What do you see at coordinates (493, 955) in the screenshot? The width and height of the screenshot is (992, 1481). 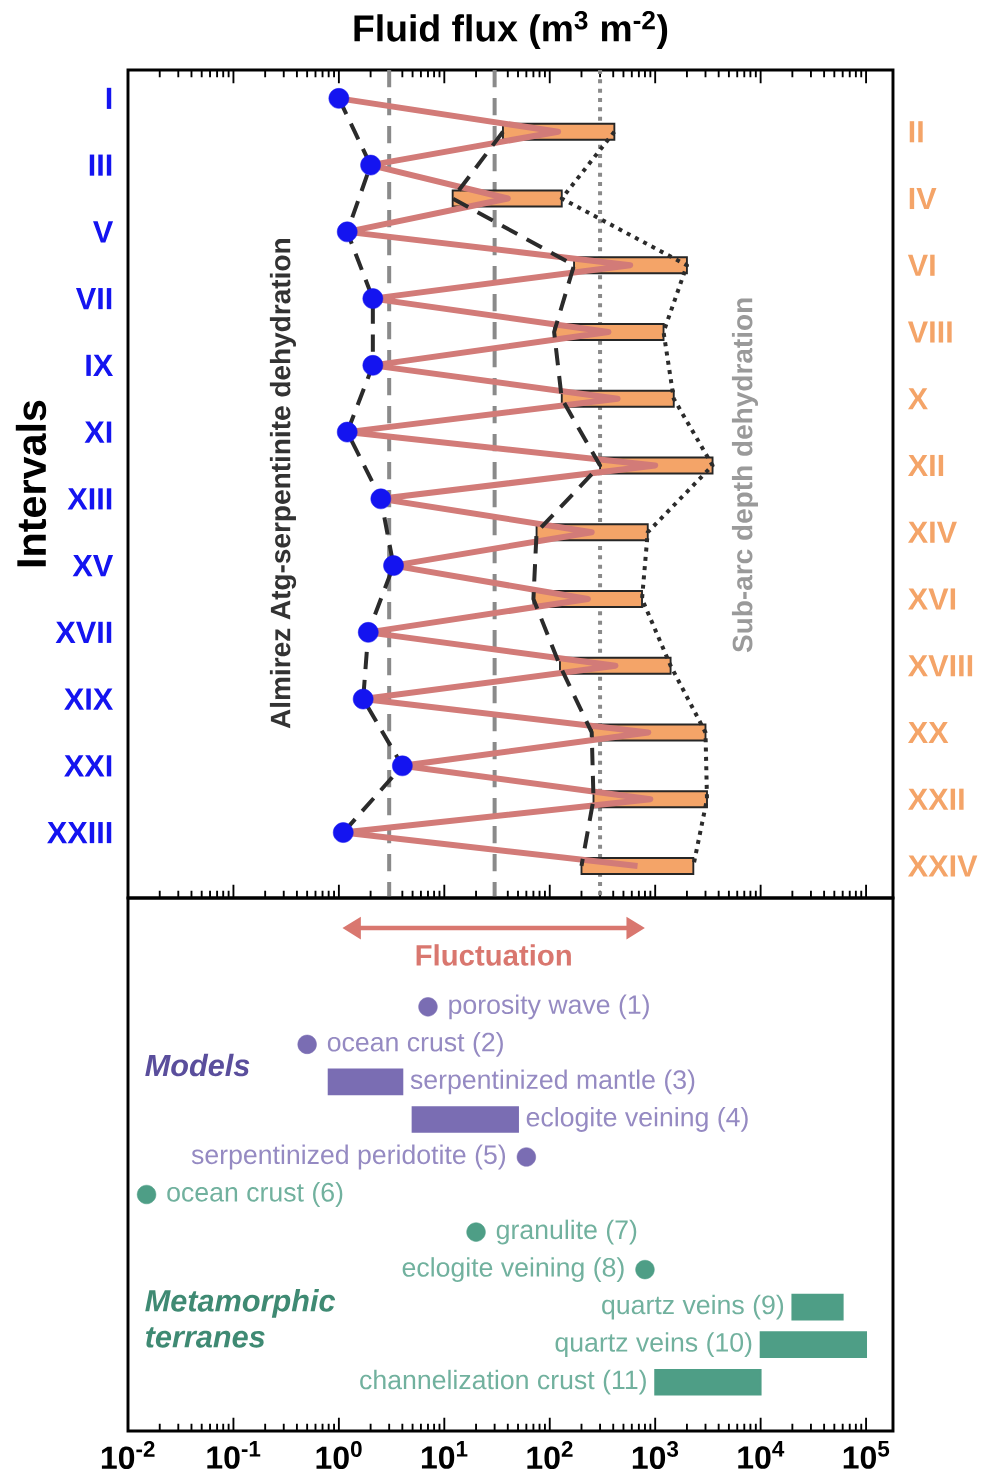 I see `text: Fluctuation` at bounding box center [493, 955].